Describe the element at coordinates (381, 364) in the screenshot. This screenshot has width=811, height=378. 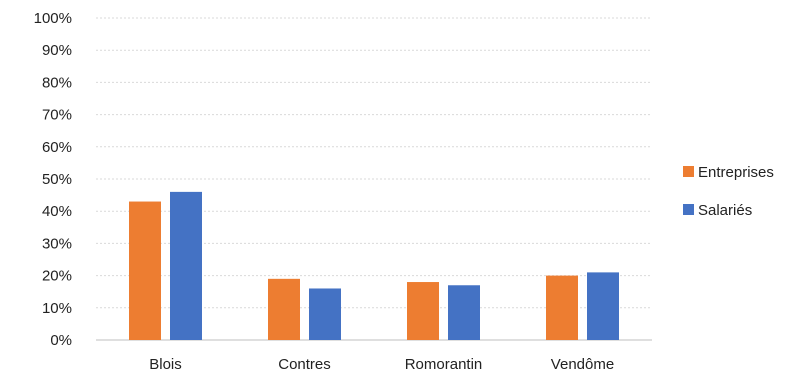
I see `x-axis-tick-labels: Blois Contres Romorantin Vendôme` at that location.